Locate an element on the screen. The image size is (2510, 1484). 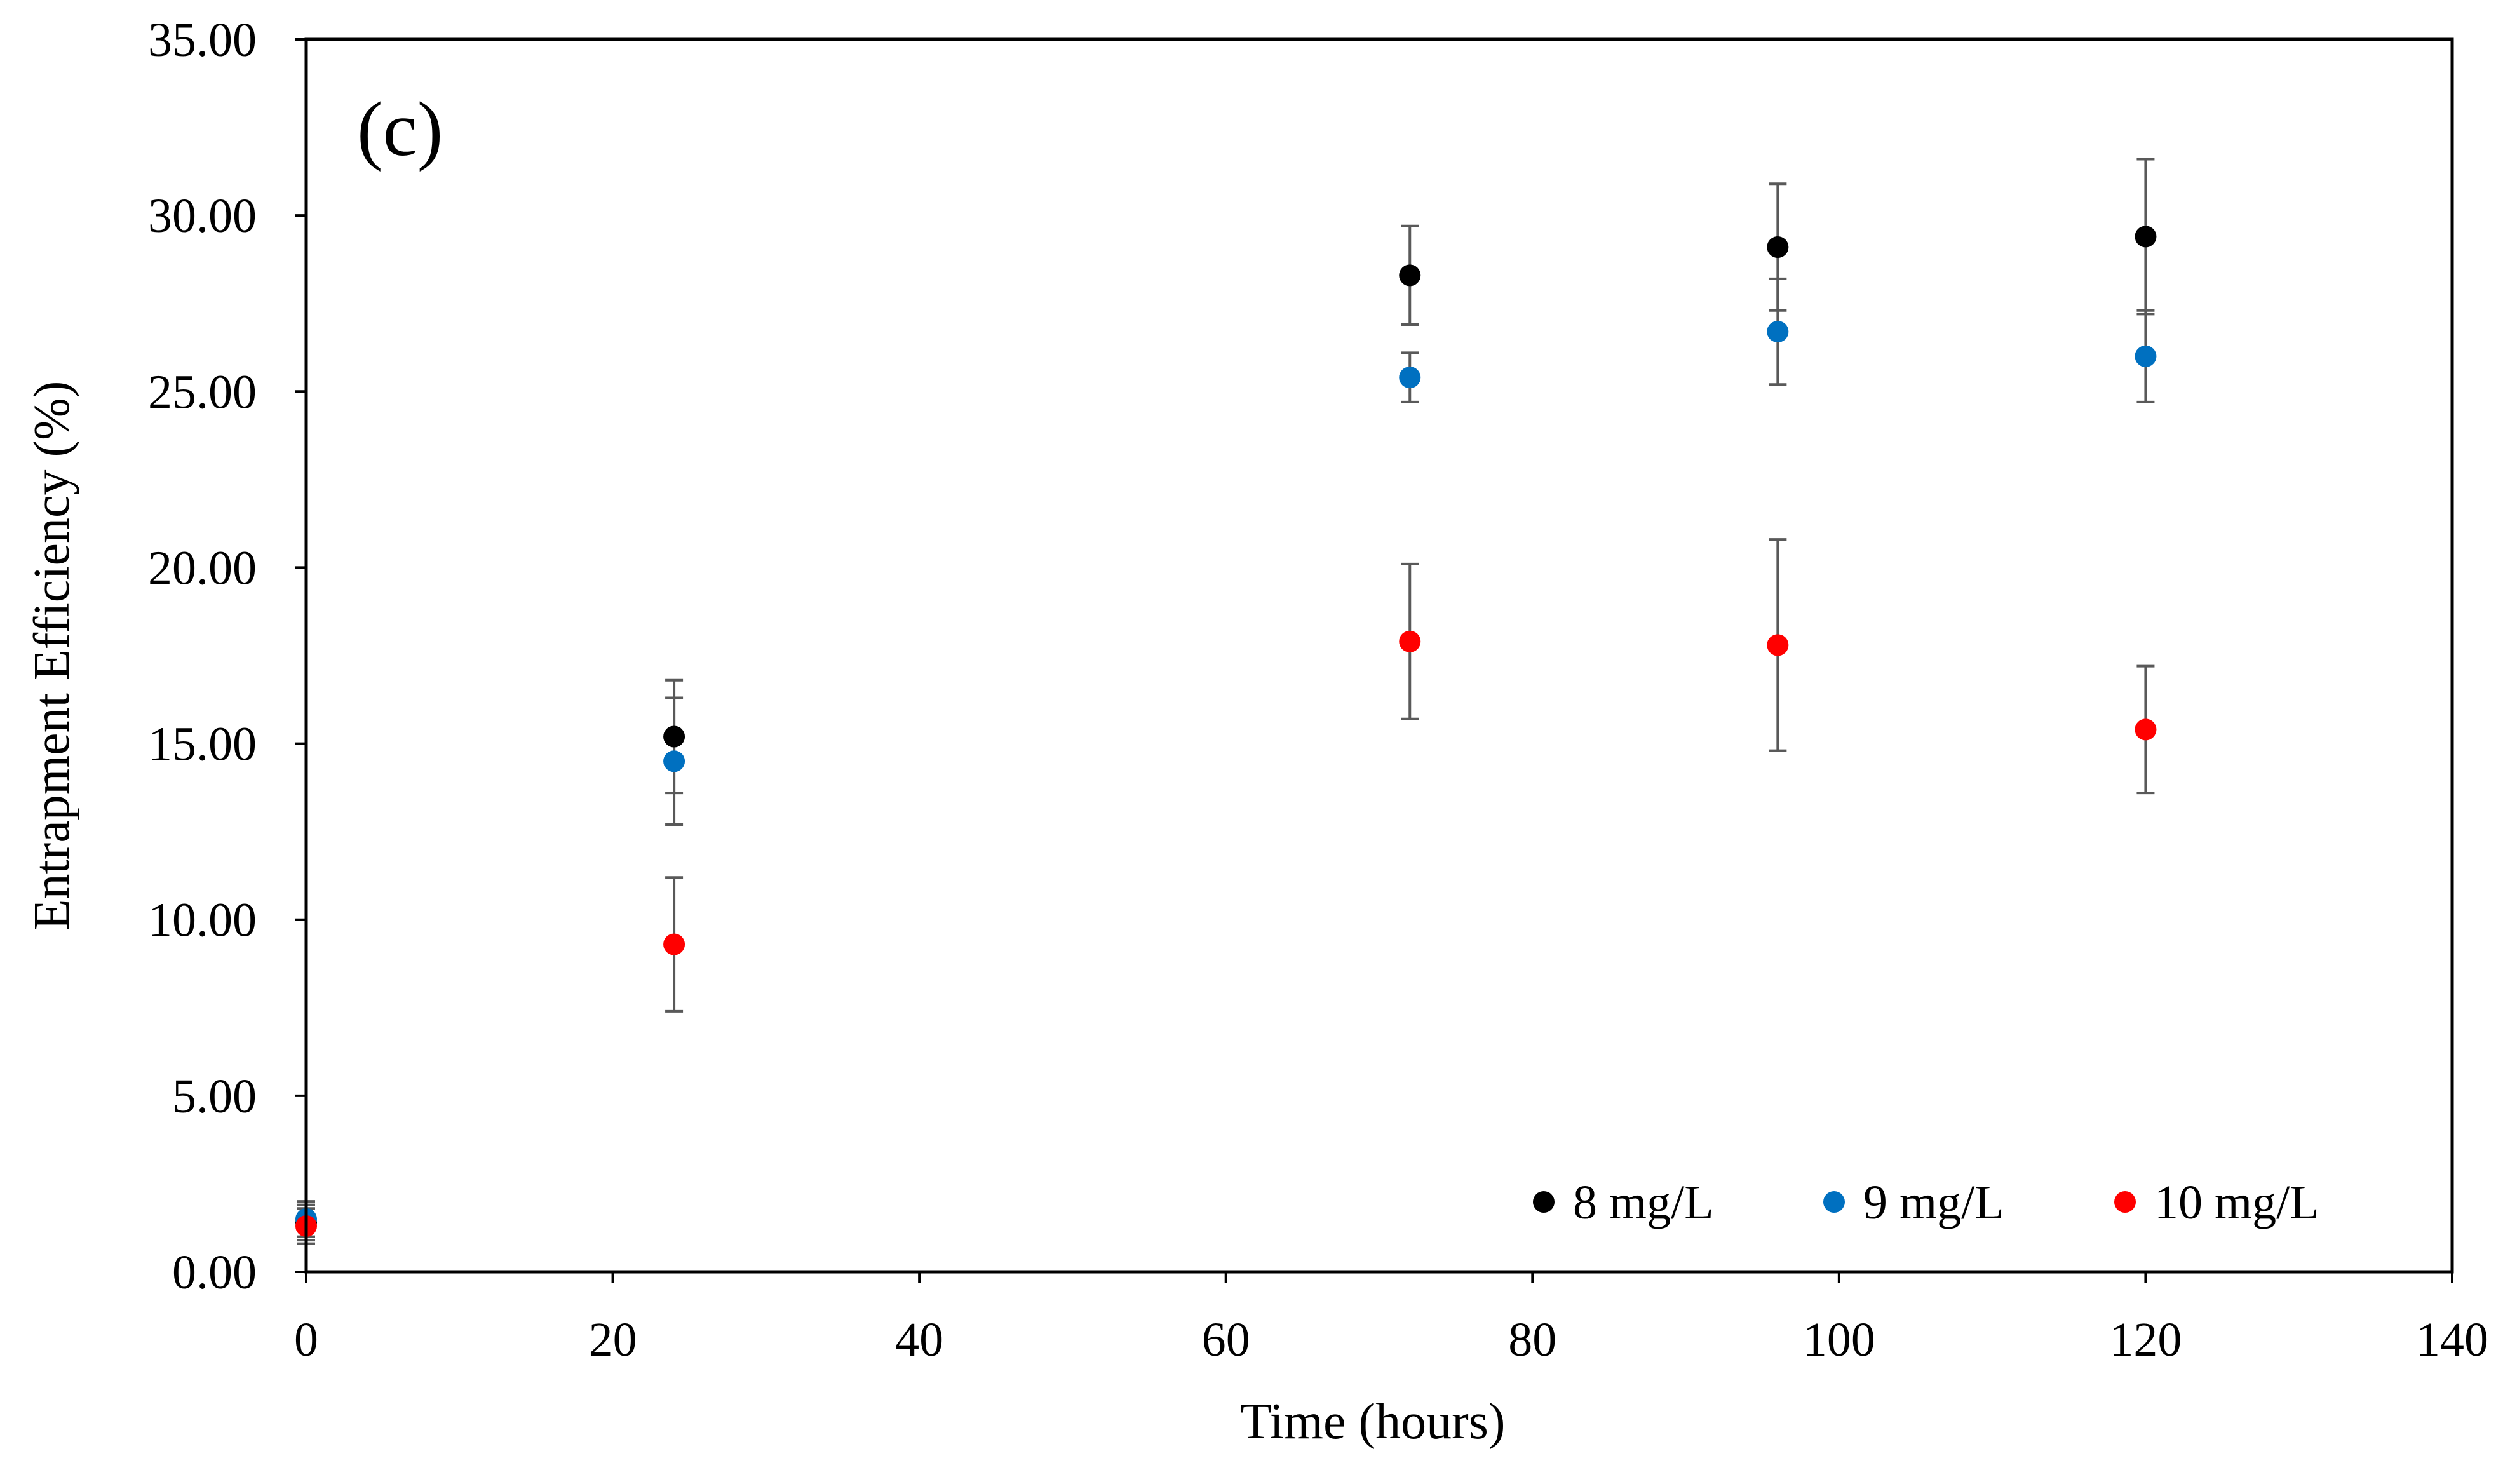
x-tick-label: 80 is located at coordinates (1532, 1339).